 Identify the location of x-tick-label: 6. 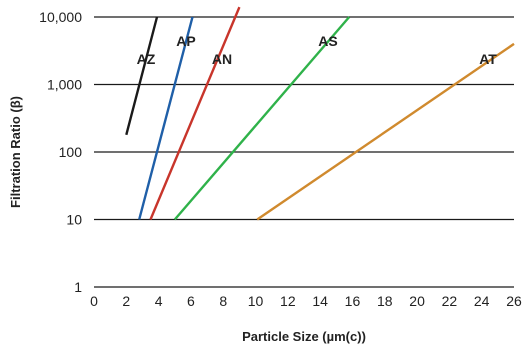
(191, 301).